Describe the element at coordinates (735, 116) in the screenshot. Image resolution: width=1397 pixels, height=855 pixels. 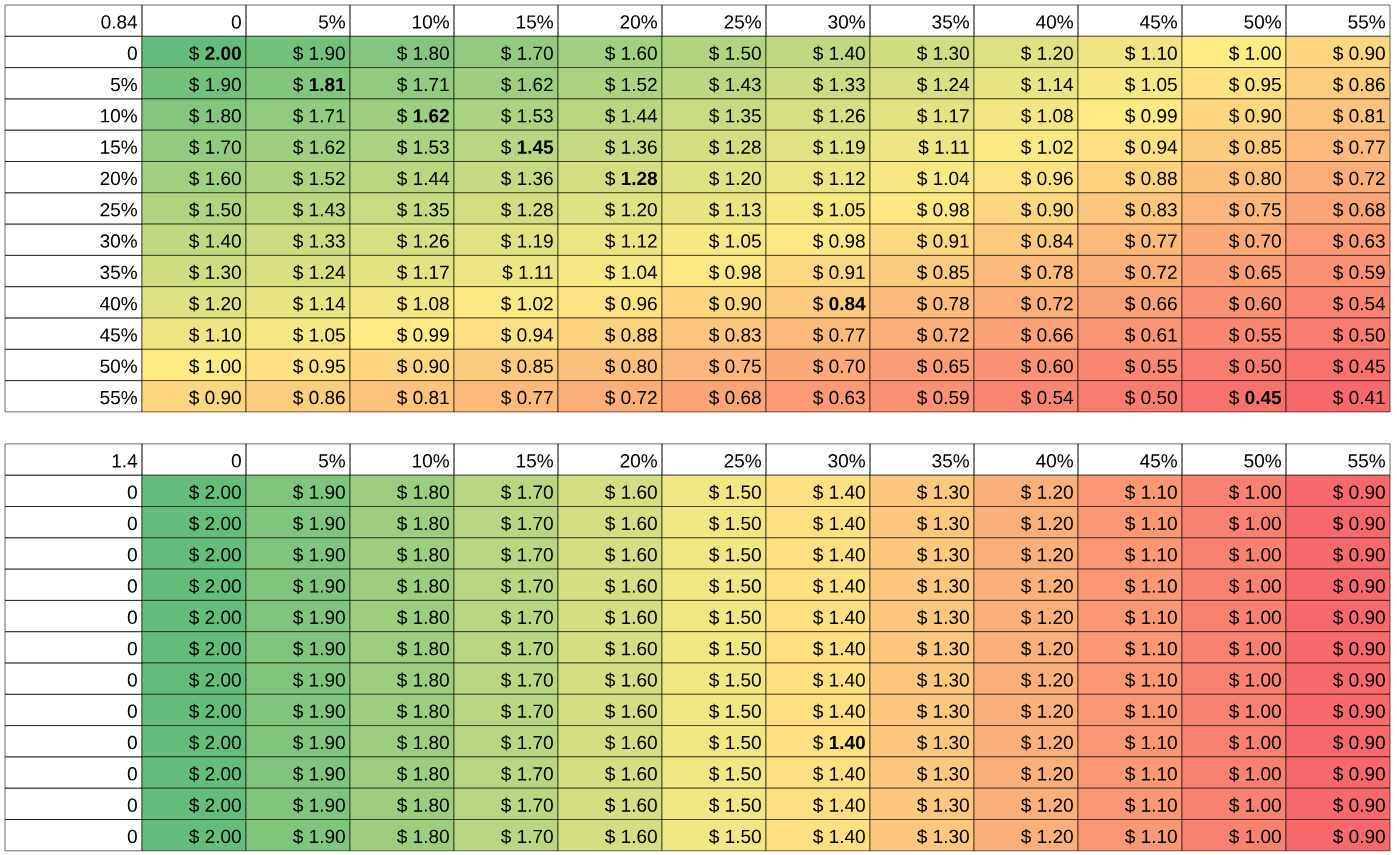
I see `data-label: $ 1.35` at that location.